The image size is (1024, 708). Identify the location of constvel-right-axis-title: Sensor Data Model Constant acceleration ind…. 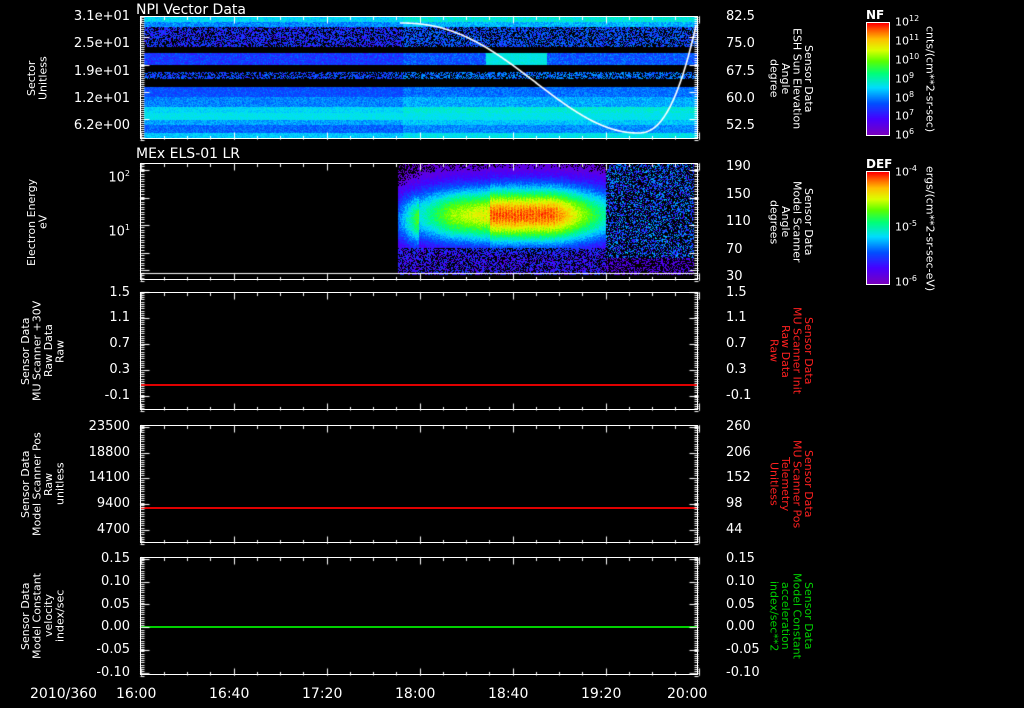
(791, 616).